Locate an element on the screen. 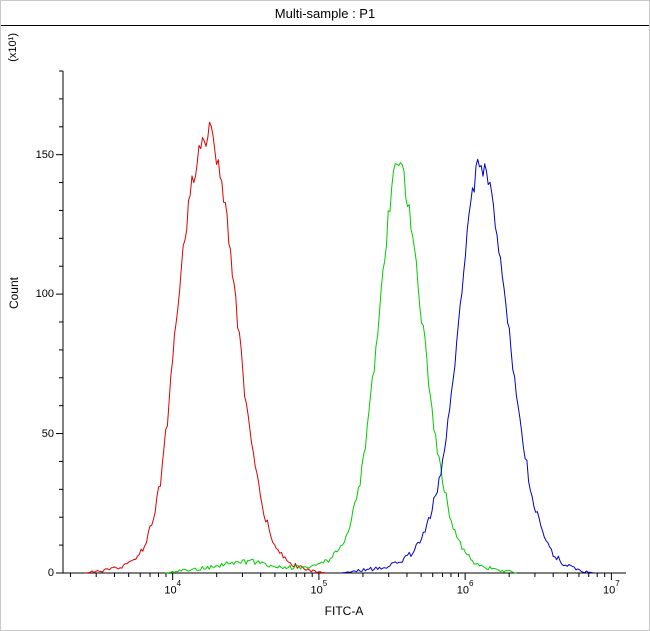  x-tick-label: 10⁷ is located at coordinates (611, 588).